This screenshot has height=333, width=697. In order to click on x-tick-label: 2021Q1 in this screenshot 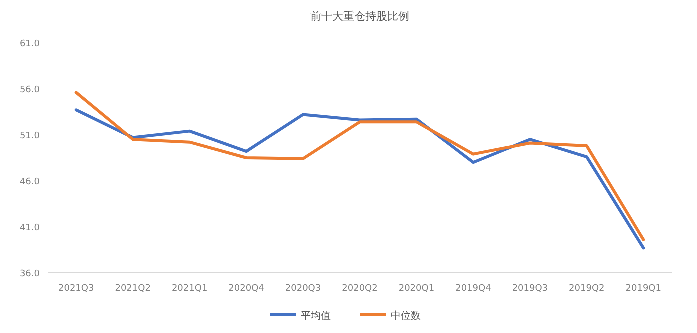, I will do `click(190, 289)`.